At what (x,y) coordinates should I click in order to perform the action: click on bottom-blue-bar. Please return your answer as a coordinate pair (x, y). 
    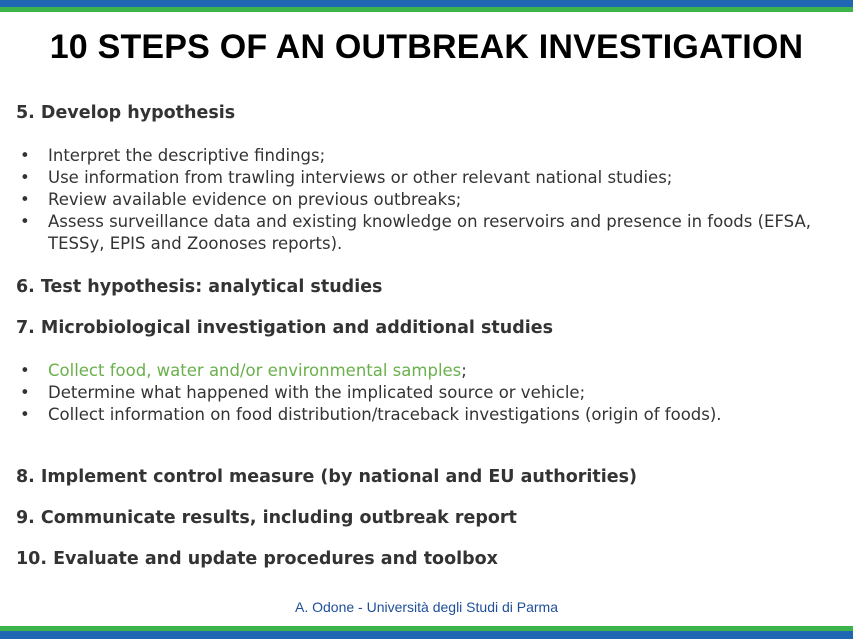
    Looking at the image, I should click on (426, 635).